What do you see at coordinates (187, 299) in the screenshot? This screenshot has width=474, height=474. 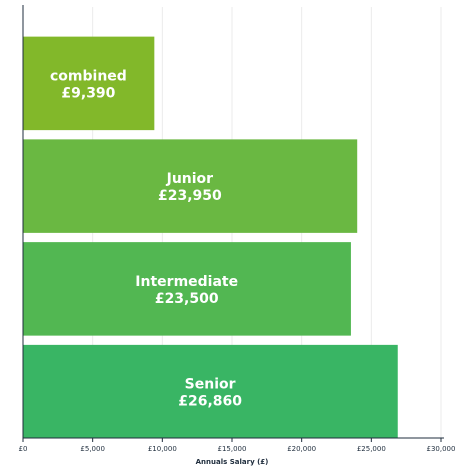 I see `bar-value-label: £23,500` at bounding box center [187, 299].